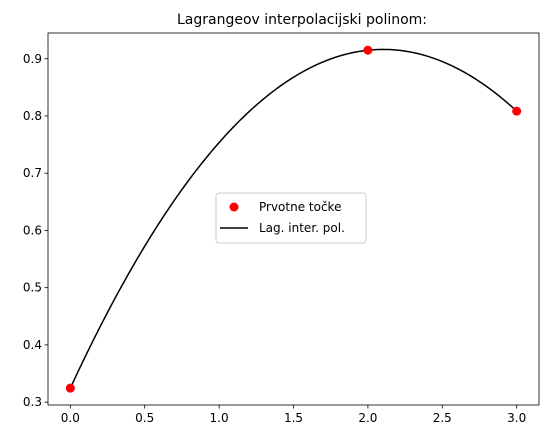 This screenshot has width=547, height=439. I want to click on x-tick-label: 3.0, so click(516, 418).